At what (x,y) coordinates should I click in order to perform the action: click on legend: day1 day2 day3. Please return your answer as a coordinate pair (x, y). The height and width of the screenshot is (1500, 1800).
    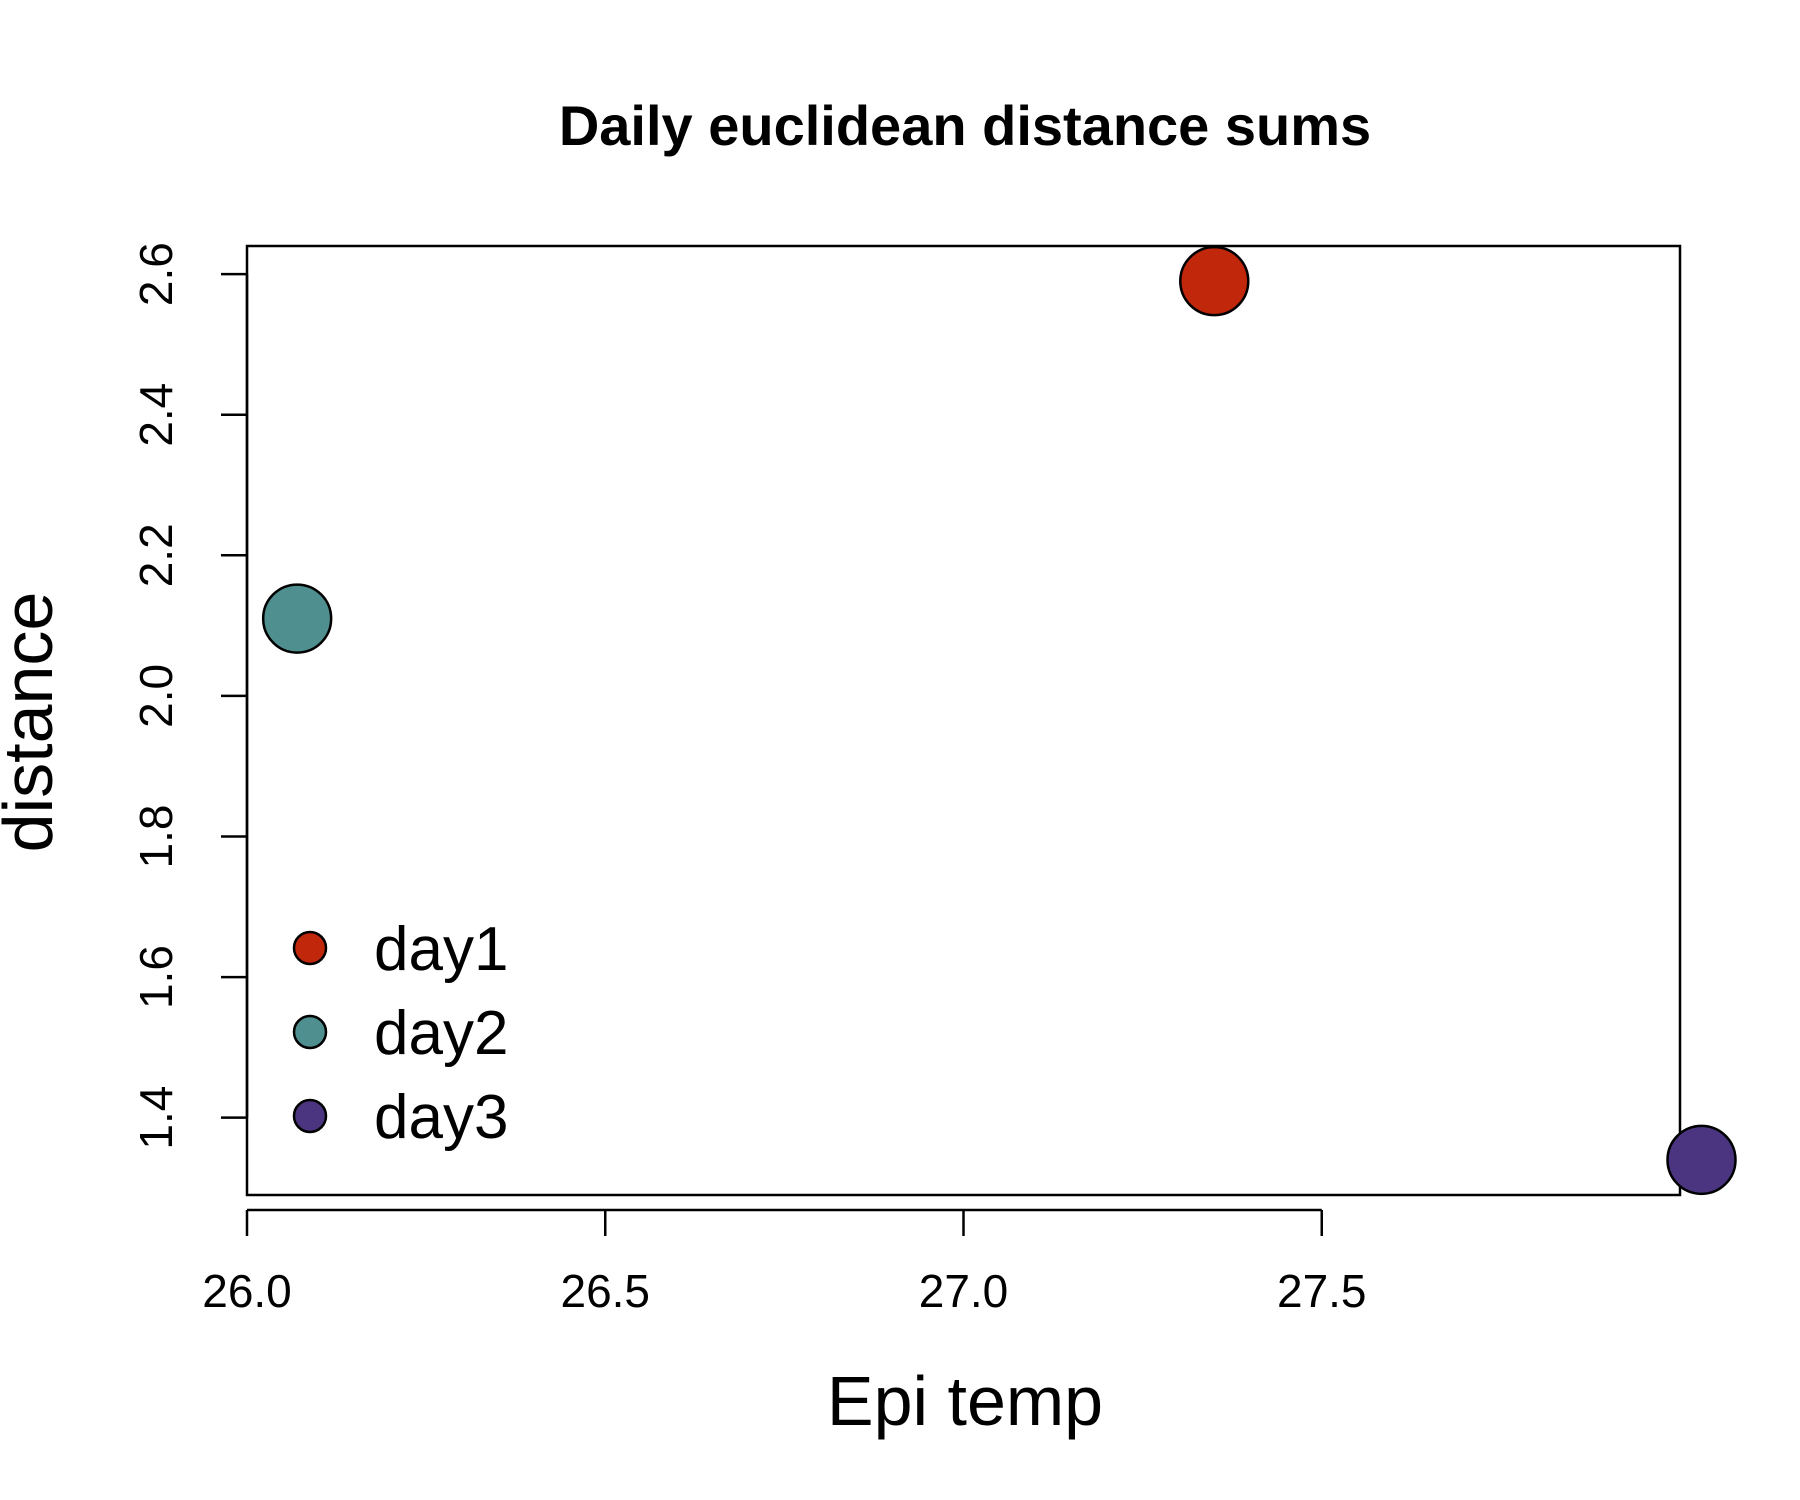
    Looking at the image, I should click on (400, 1033).